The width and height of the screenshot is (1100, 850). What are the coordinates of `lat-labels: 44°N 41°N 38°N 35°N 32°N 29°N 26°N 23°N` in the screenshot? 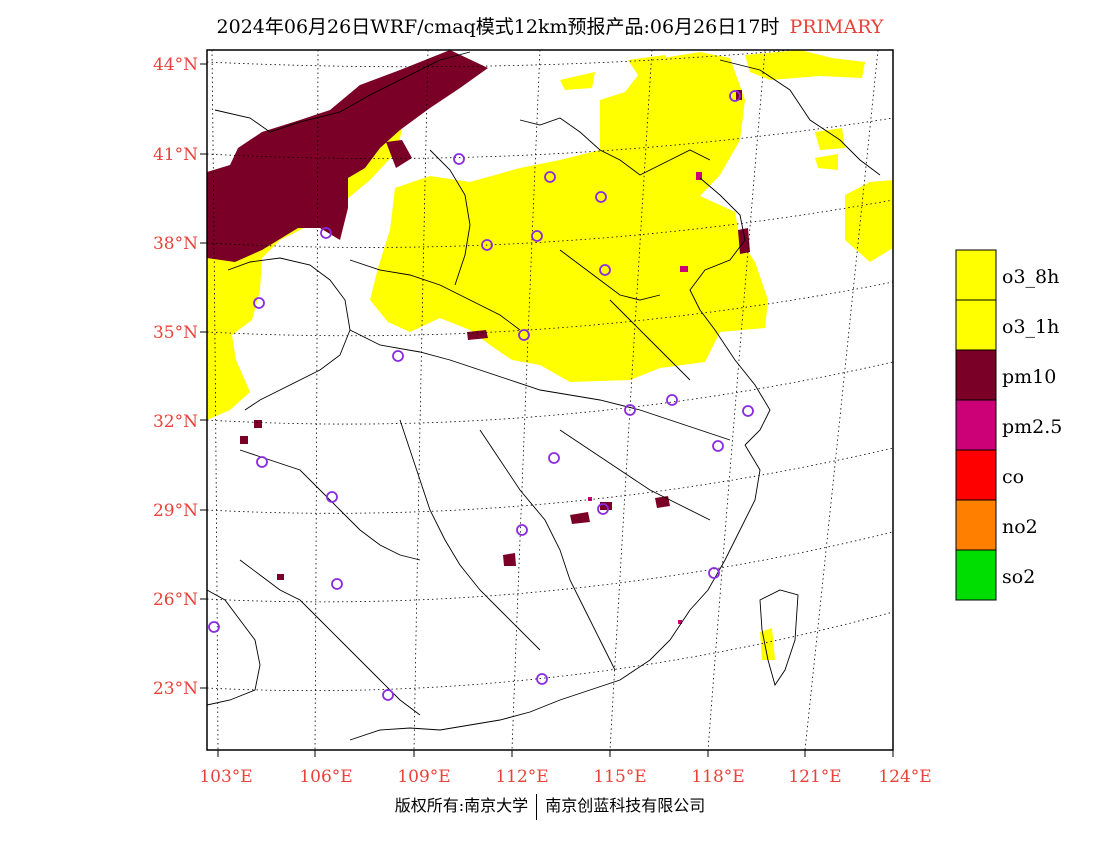 It's located at (175, 377).